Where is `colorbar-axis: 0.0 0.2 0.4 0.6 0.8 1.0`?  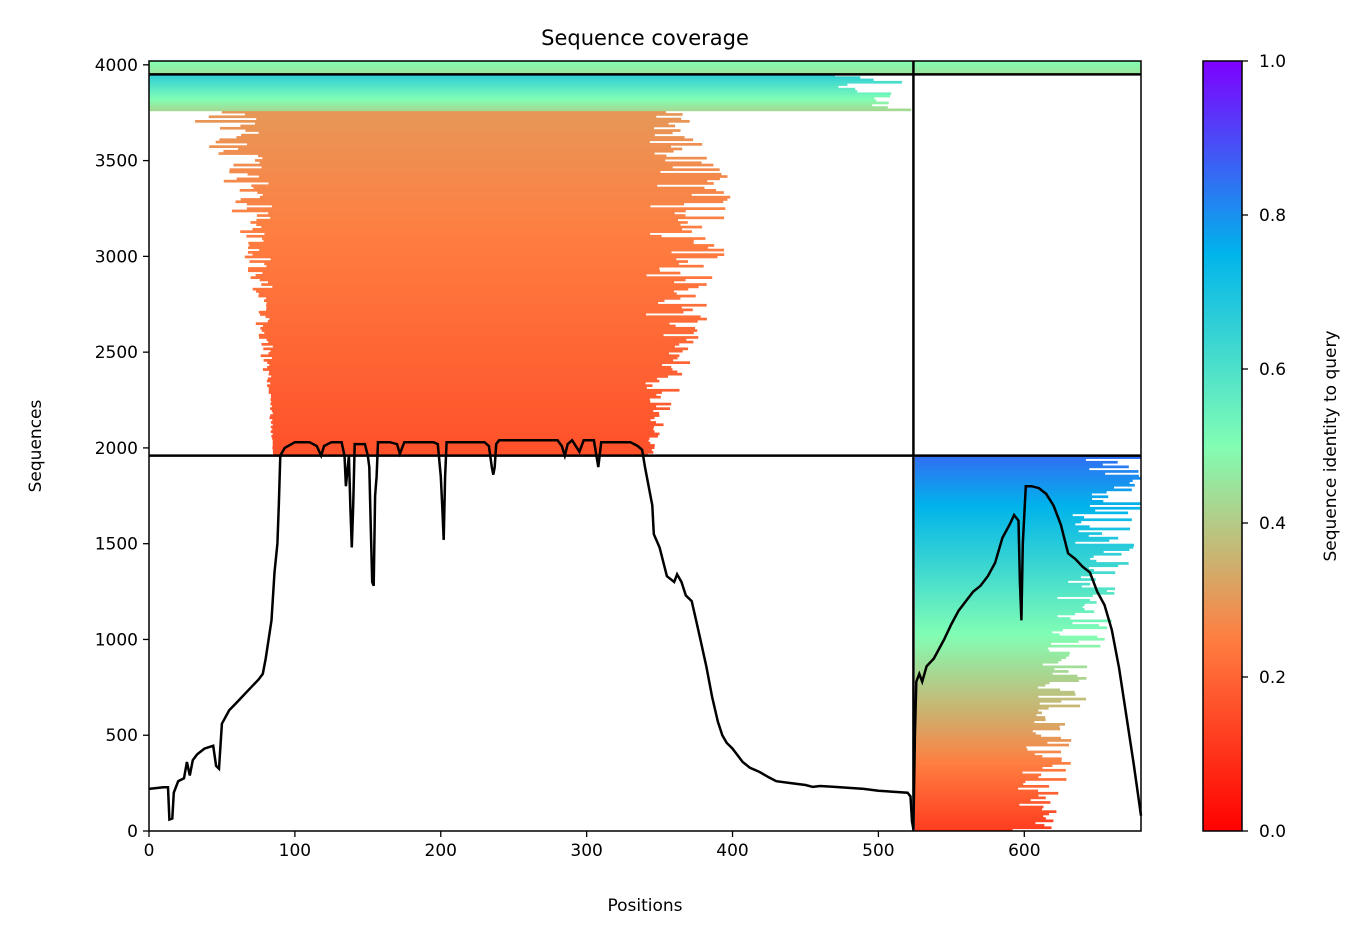
colorbar-axis: 0.0 0.2 0.4 0.6 0.8 1.0 is located at coordinates (1264, 447).